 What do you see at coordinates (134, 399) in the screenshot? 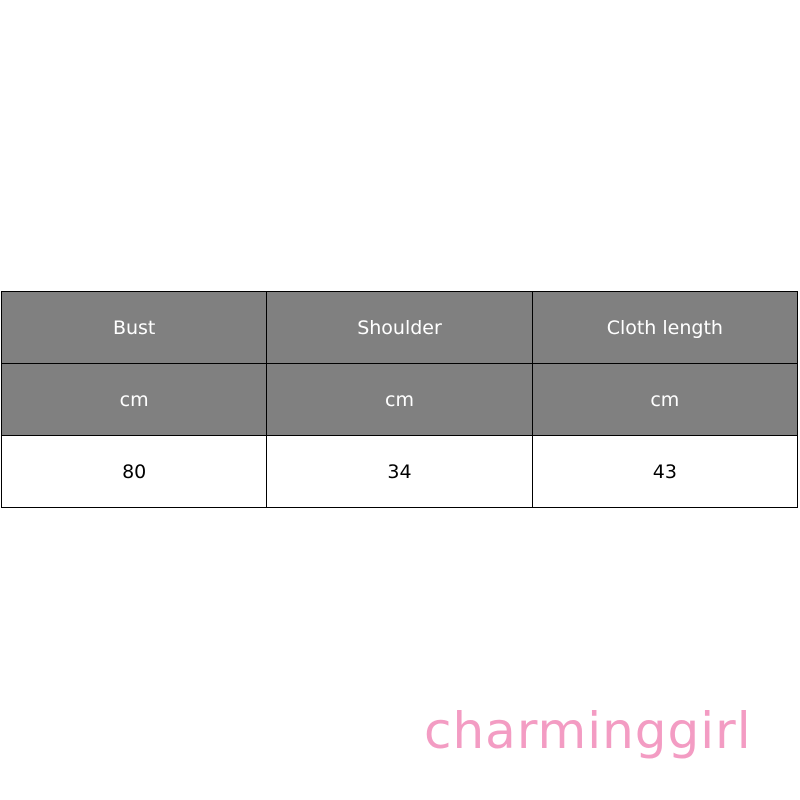
I see `unit-bust: cm` at bounding box center [134, 399].